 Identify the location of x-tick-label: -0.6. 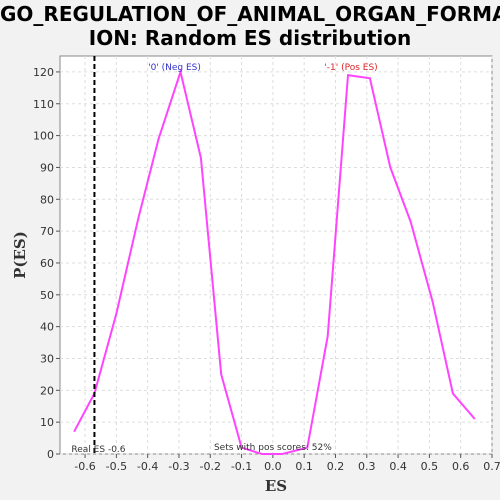
(84, 466).